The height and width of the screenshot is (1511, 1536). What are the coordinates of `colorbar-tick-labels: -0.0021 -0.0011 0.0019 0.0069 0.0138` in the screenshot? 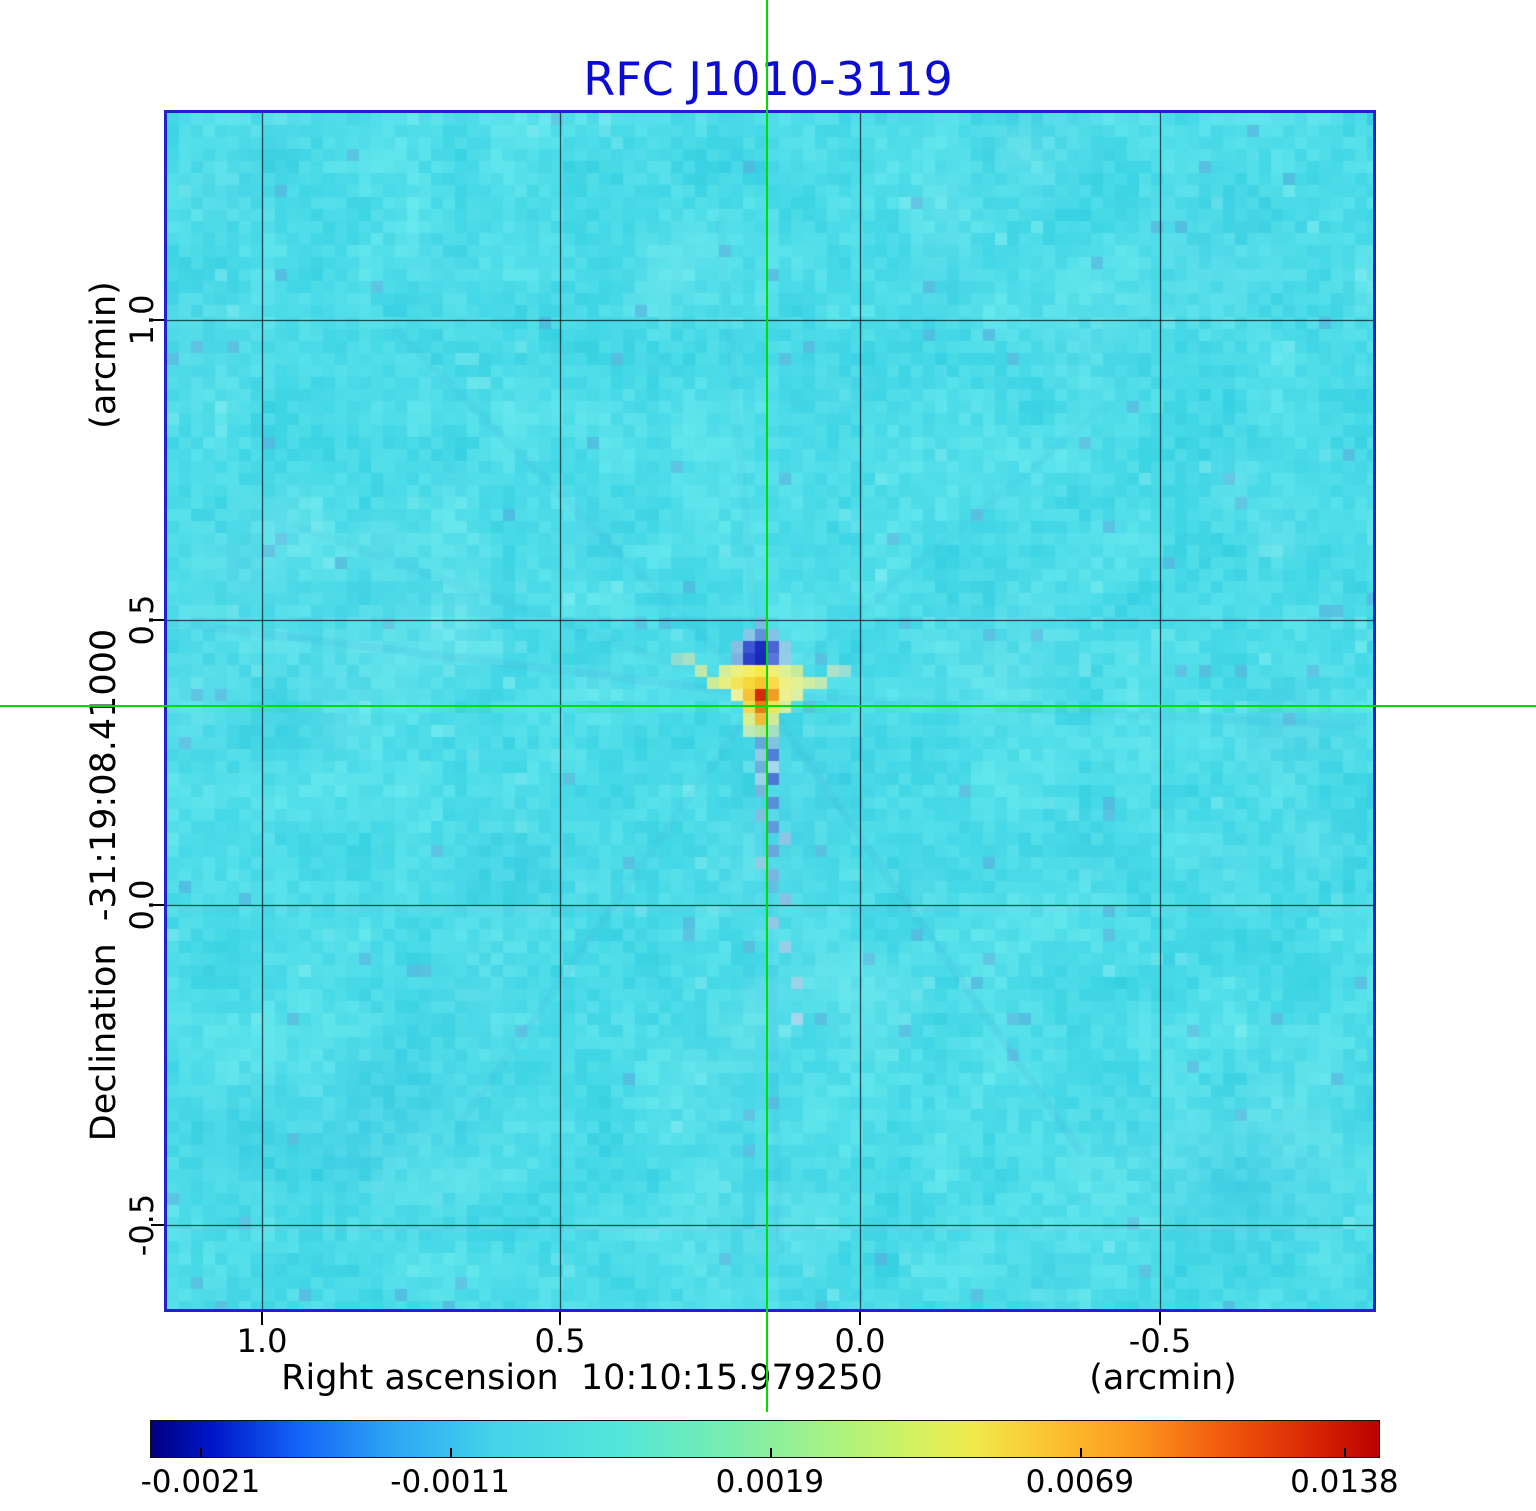 It's located at (770, 1485).